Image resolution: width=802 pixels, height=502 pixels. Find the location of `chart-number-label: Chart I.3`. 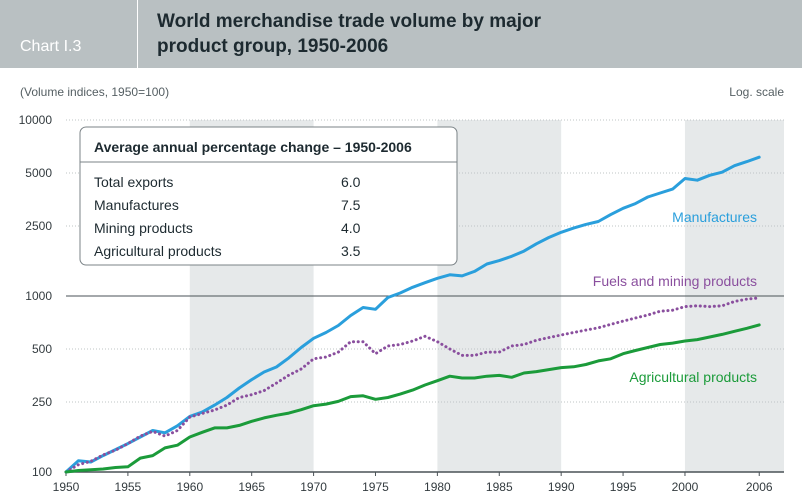

chart-number-label: Chart I.3 is located at coordinates (51, 46).